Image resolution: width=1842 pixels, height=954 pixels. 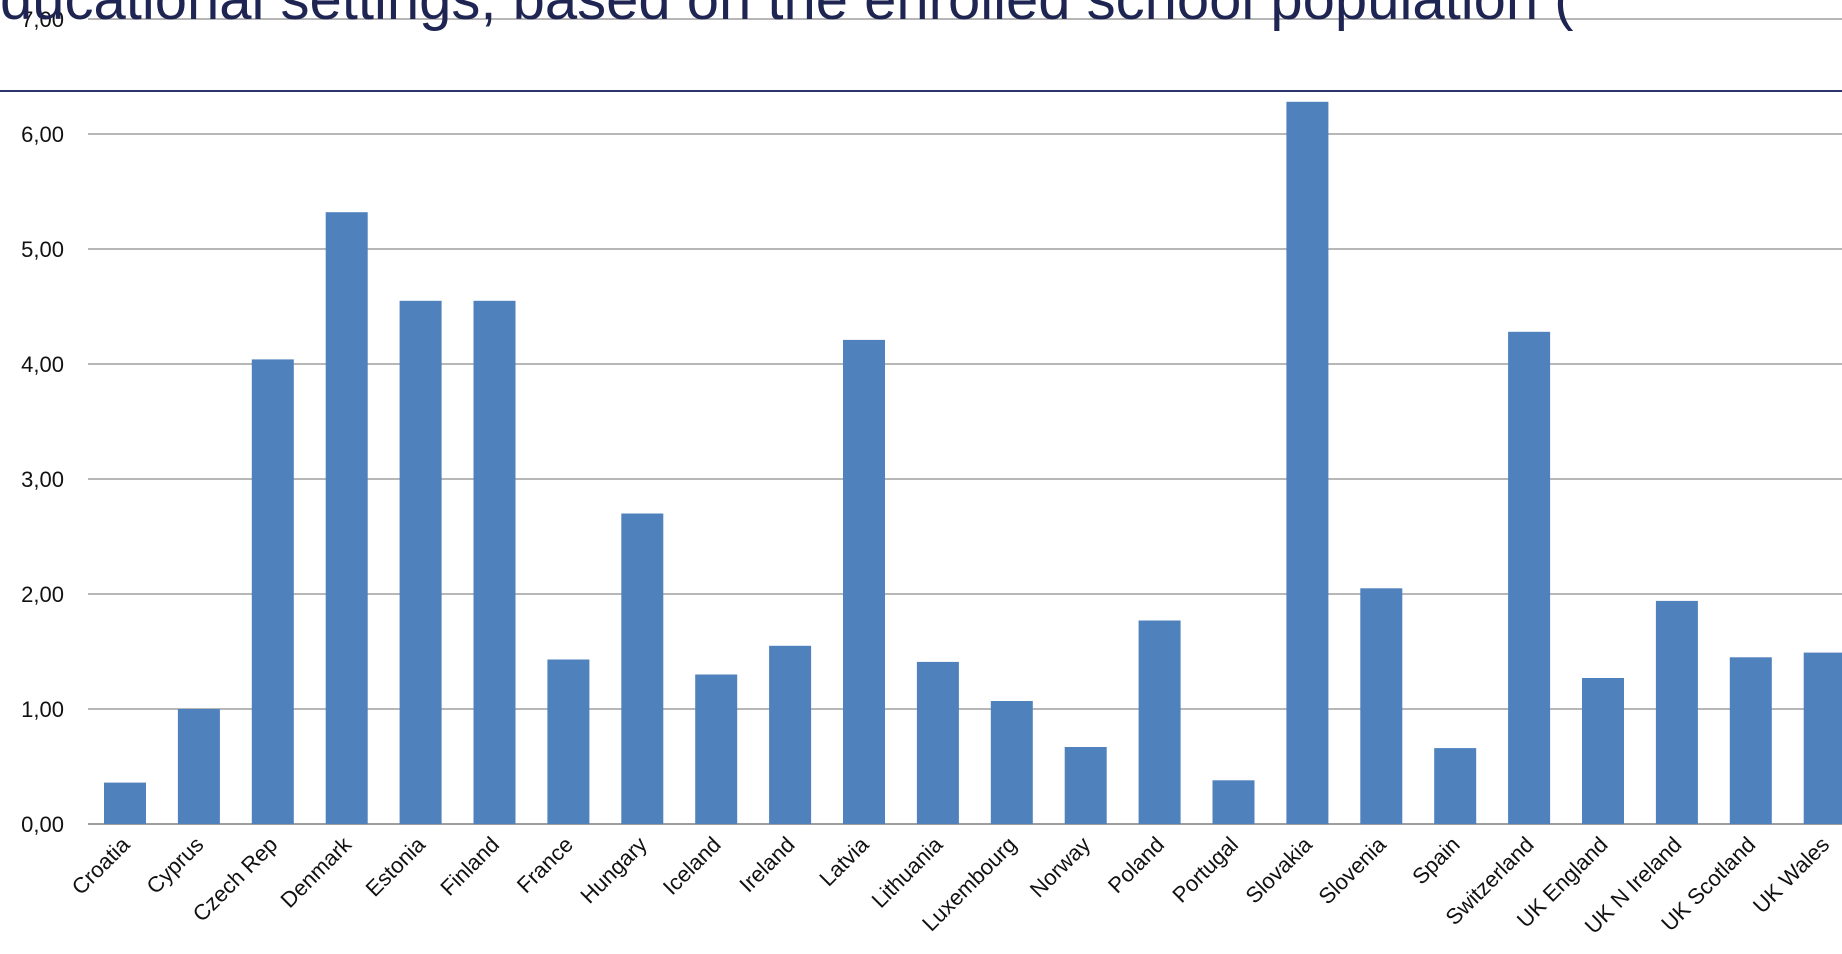 I want to click on x-tick-label: Slovakia, so click(x=1278, y=869).